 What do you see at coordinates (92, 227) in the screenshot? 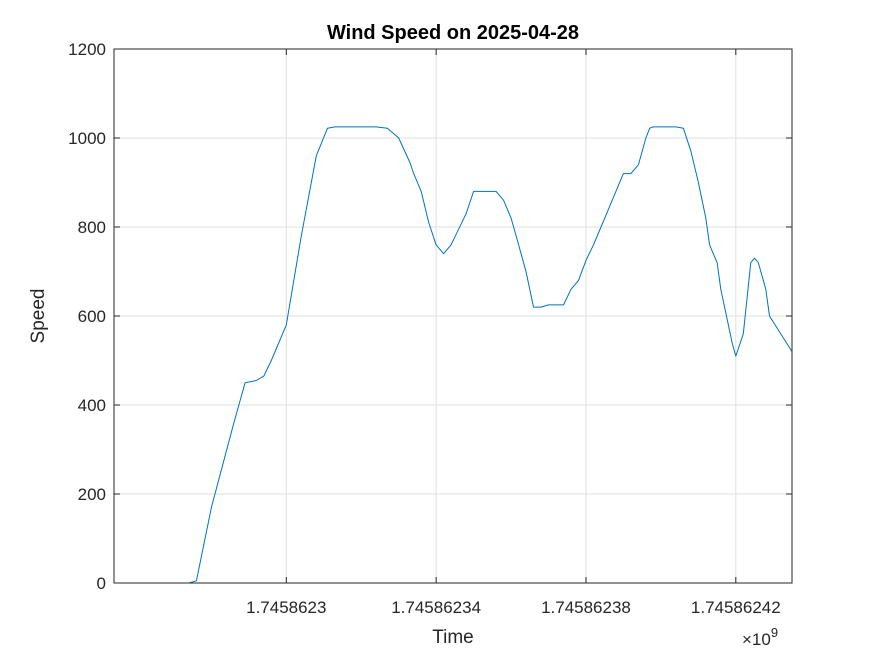
I see `y-tick-label: 800` at bounding box center [92, 227].